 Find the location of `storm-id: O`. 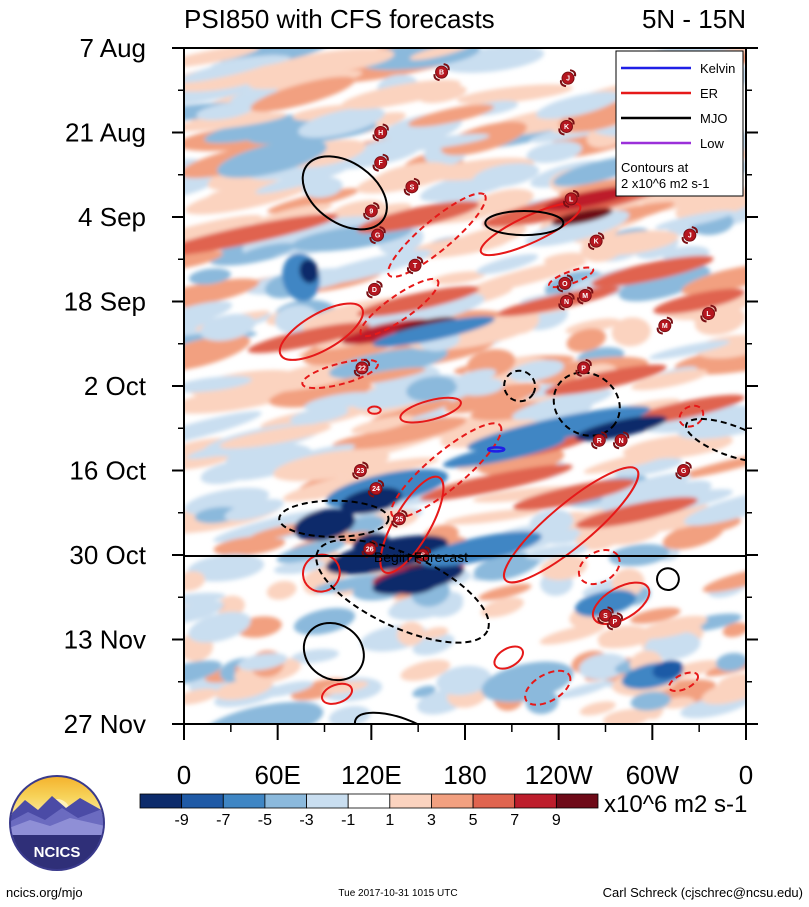

storm-id: O is located at coordinates (565, 284).